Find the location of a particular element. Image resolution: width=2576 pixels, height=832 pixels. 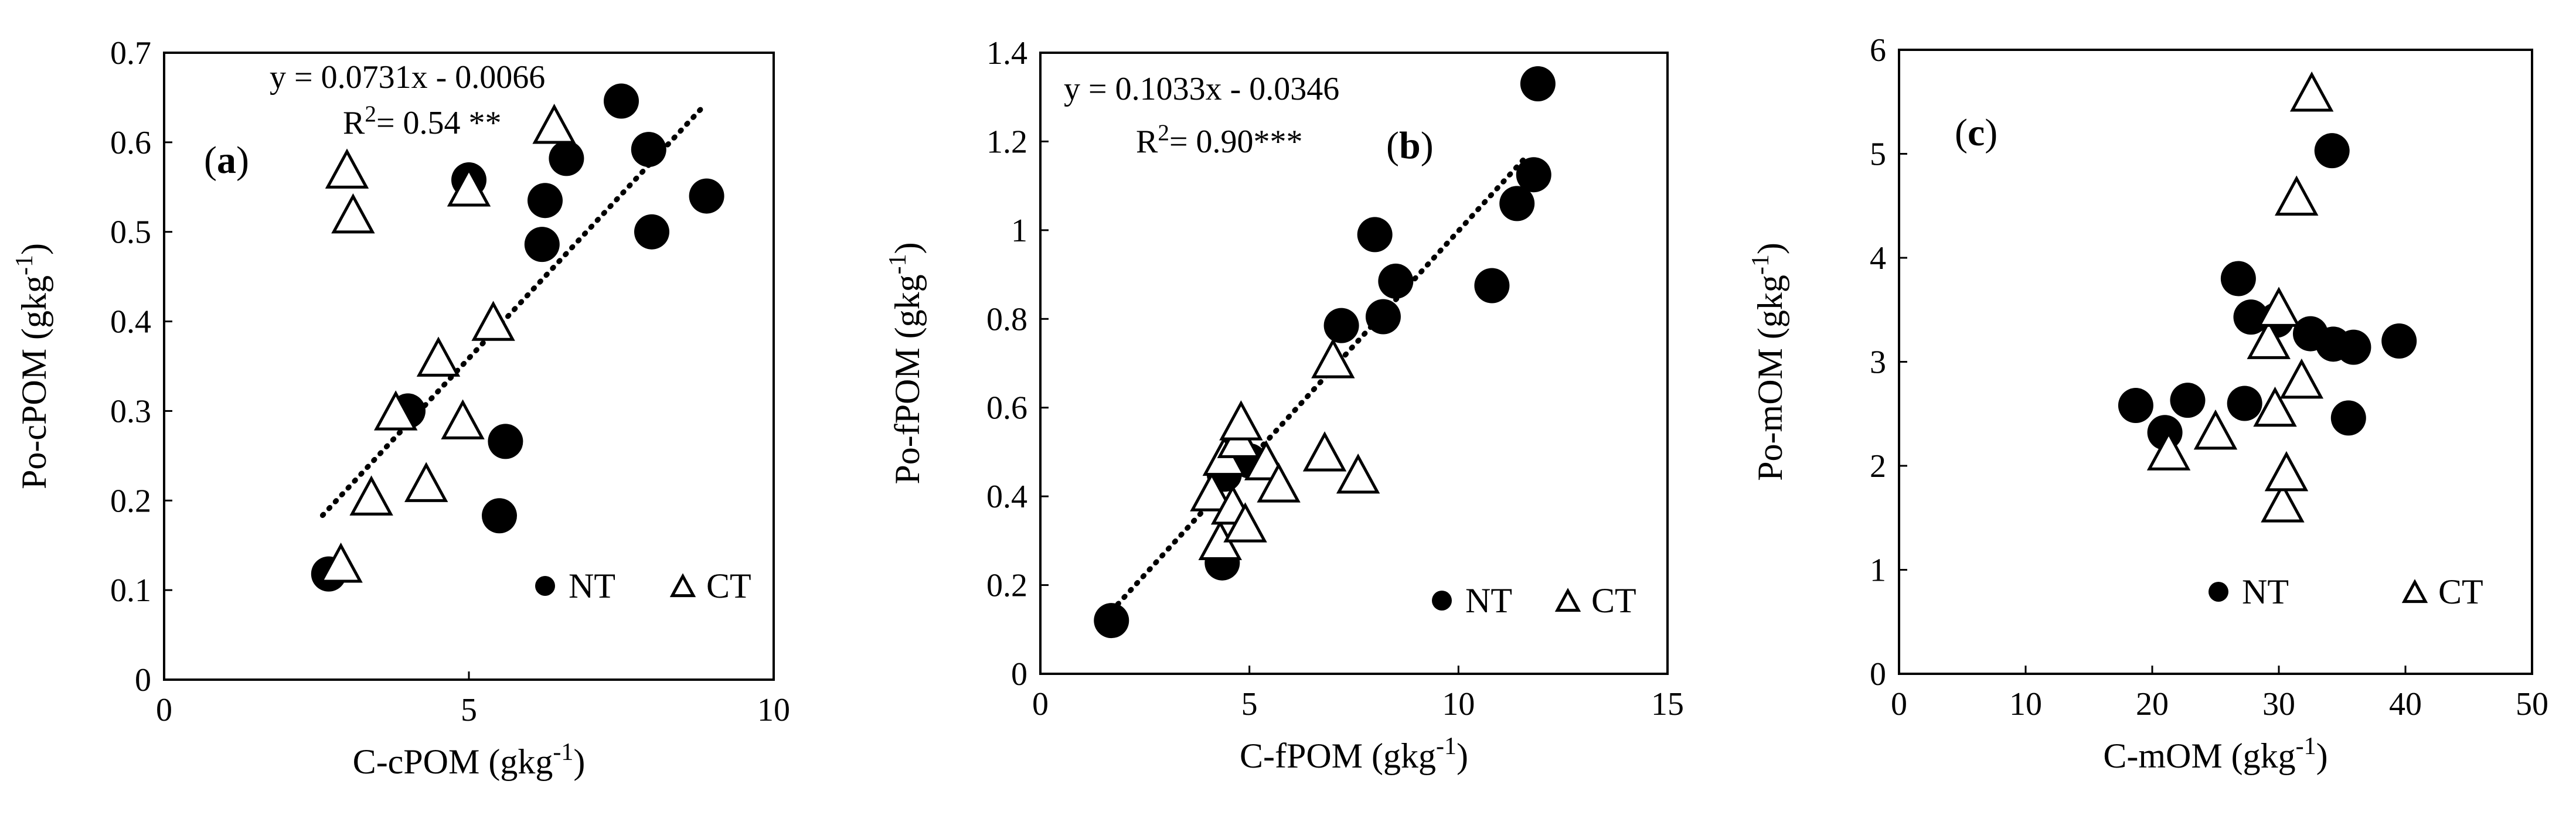

series-nt is located at coordinates (1325, 352).